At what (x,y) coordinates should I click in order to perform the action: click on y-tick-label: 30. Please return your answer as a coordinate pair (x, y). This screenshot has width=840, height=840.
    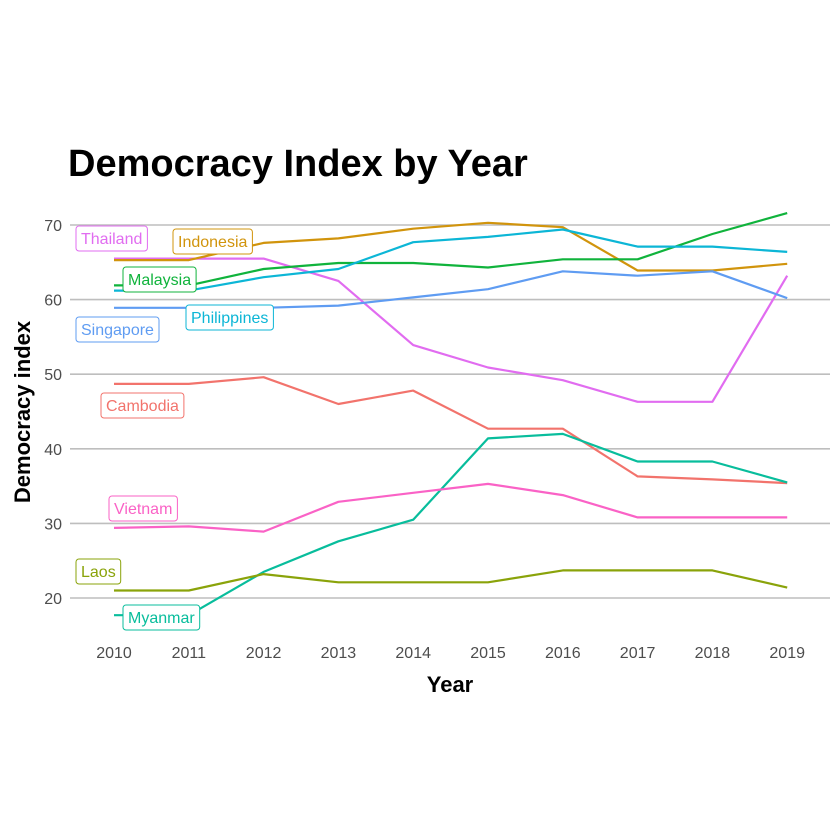
    Looking at the image, I should click on (53, 524).